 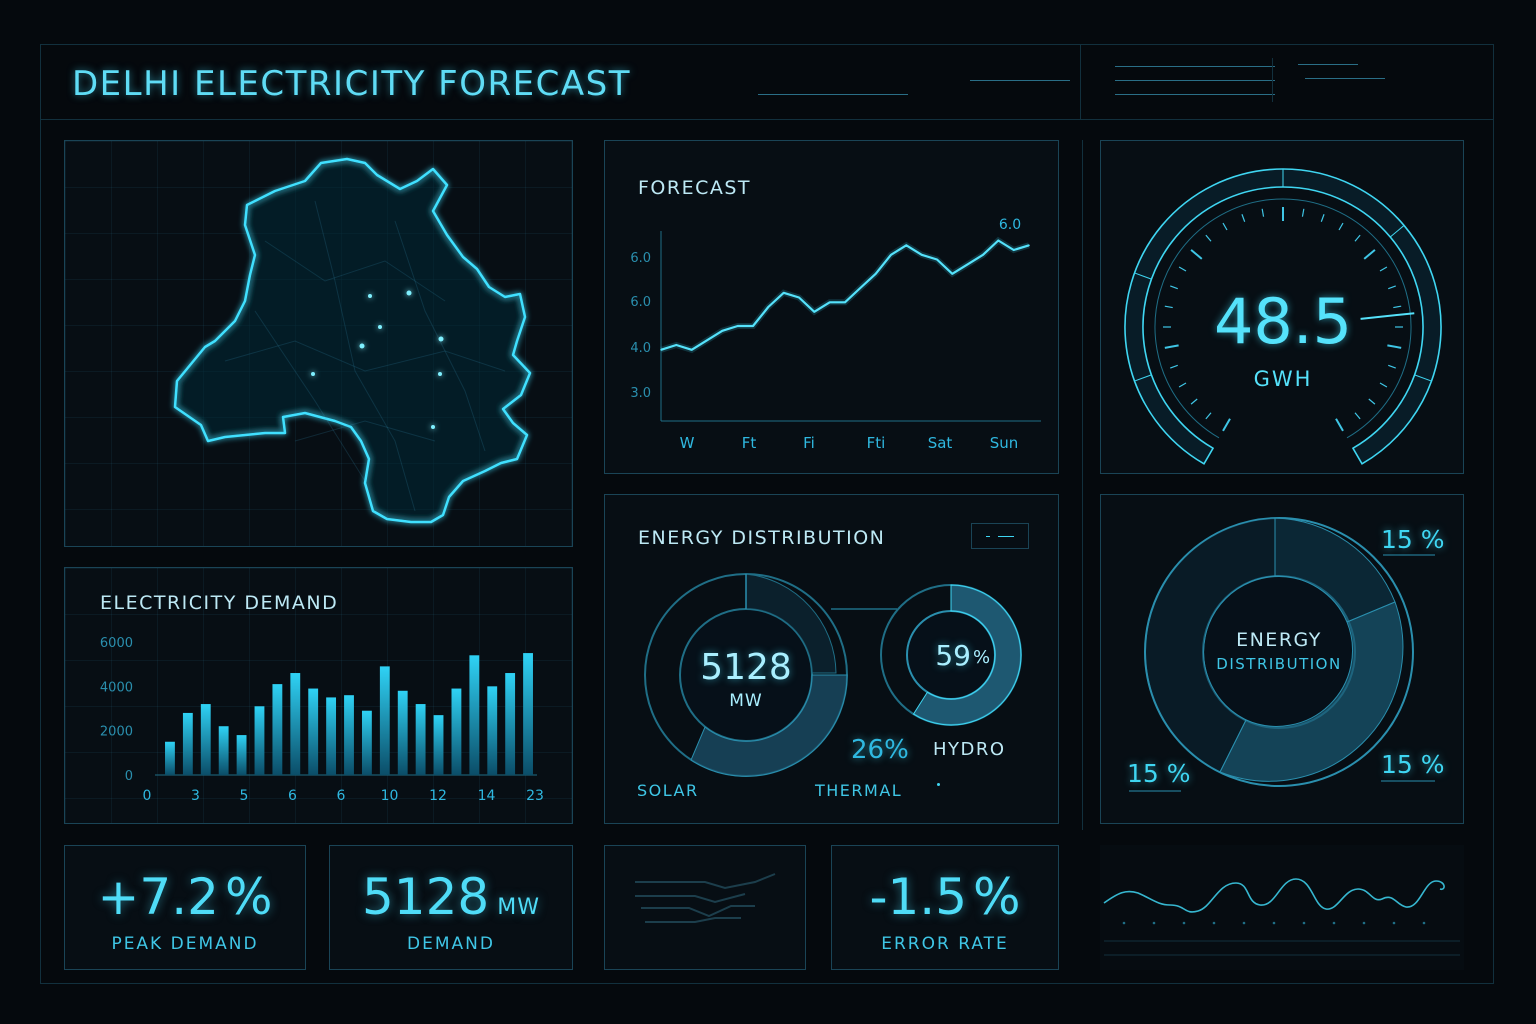 I want to click on donut-pct-top: 15 %, so click(x=1413, y=539).